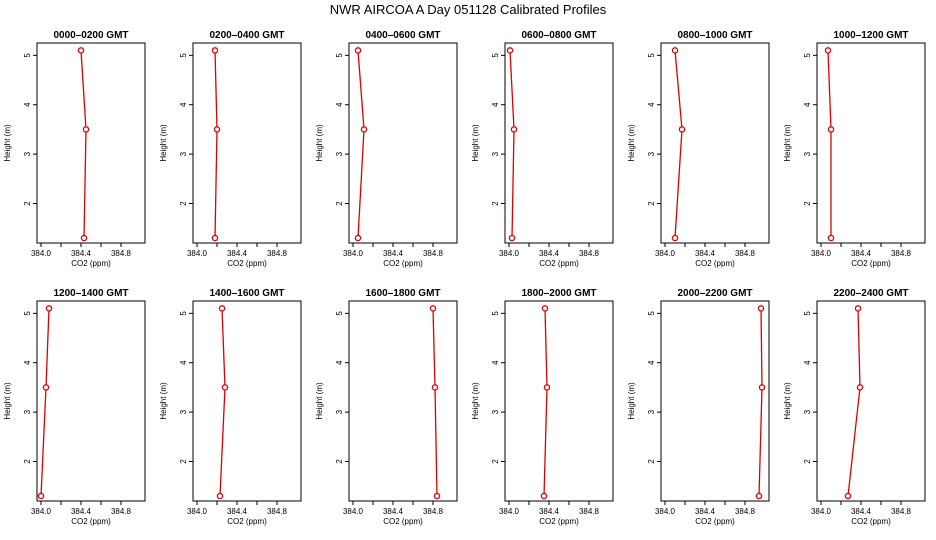  Describe the element at coordinates (246, 35) in the screenshot. I see `panel-title: 0200–0400 GMT` at that location.